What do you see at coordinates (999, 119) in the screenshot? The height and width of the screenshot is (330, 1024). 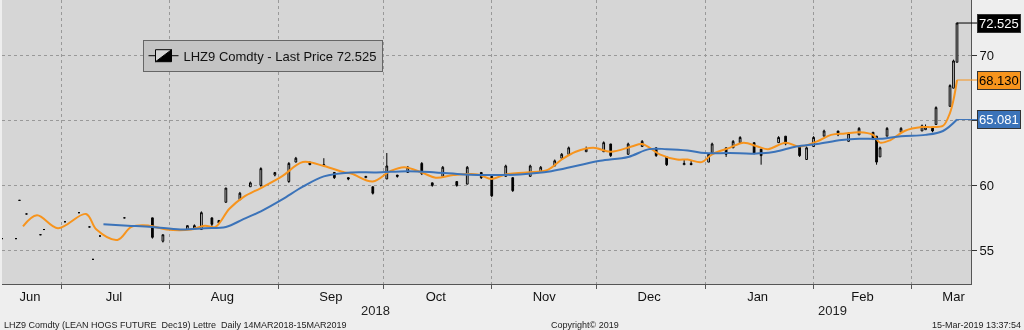 I see `annotation: 65.081` at bounding box center [999, 119].